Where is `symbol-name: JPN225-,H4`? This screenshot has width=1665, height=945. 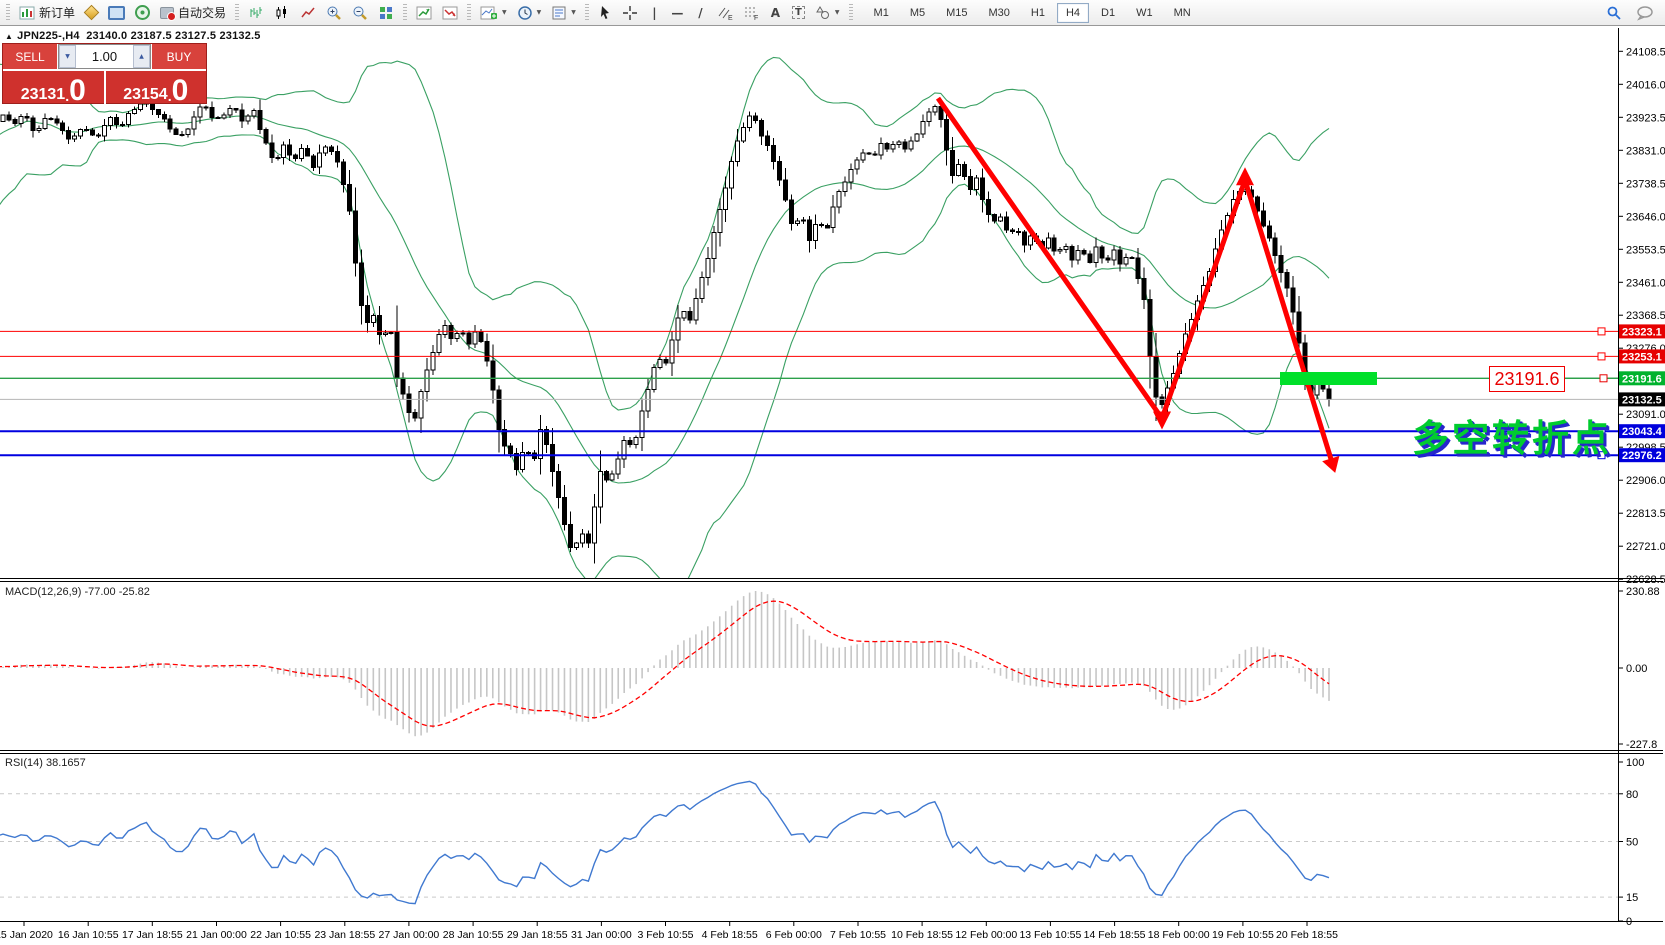
symbol-name: JPN225-,H4 is located at coordinates (48, 36).